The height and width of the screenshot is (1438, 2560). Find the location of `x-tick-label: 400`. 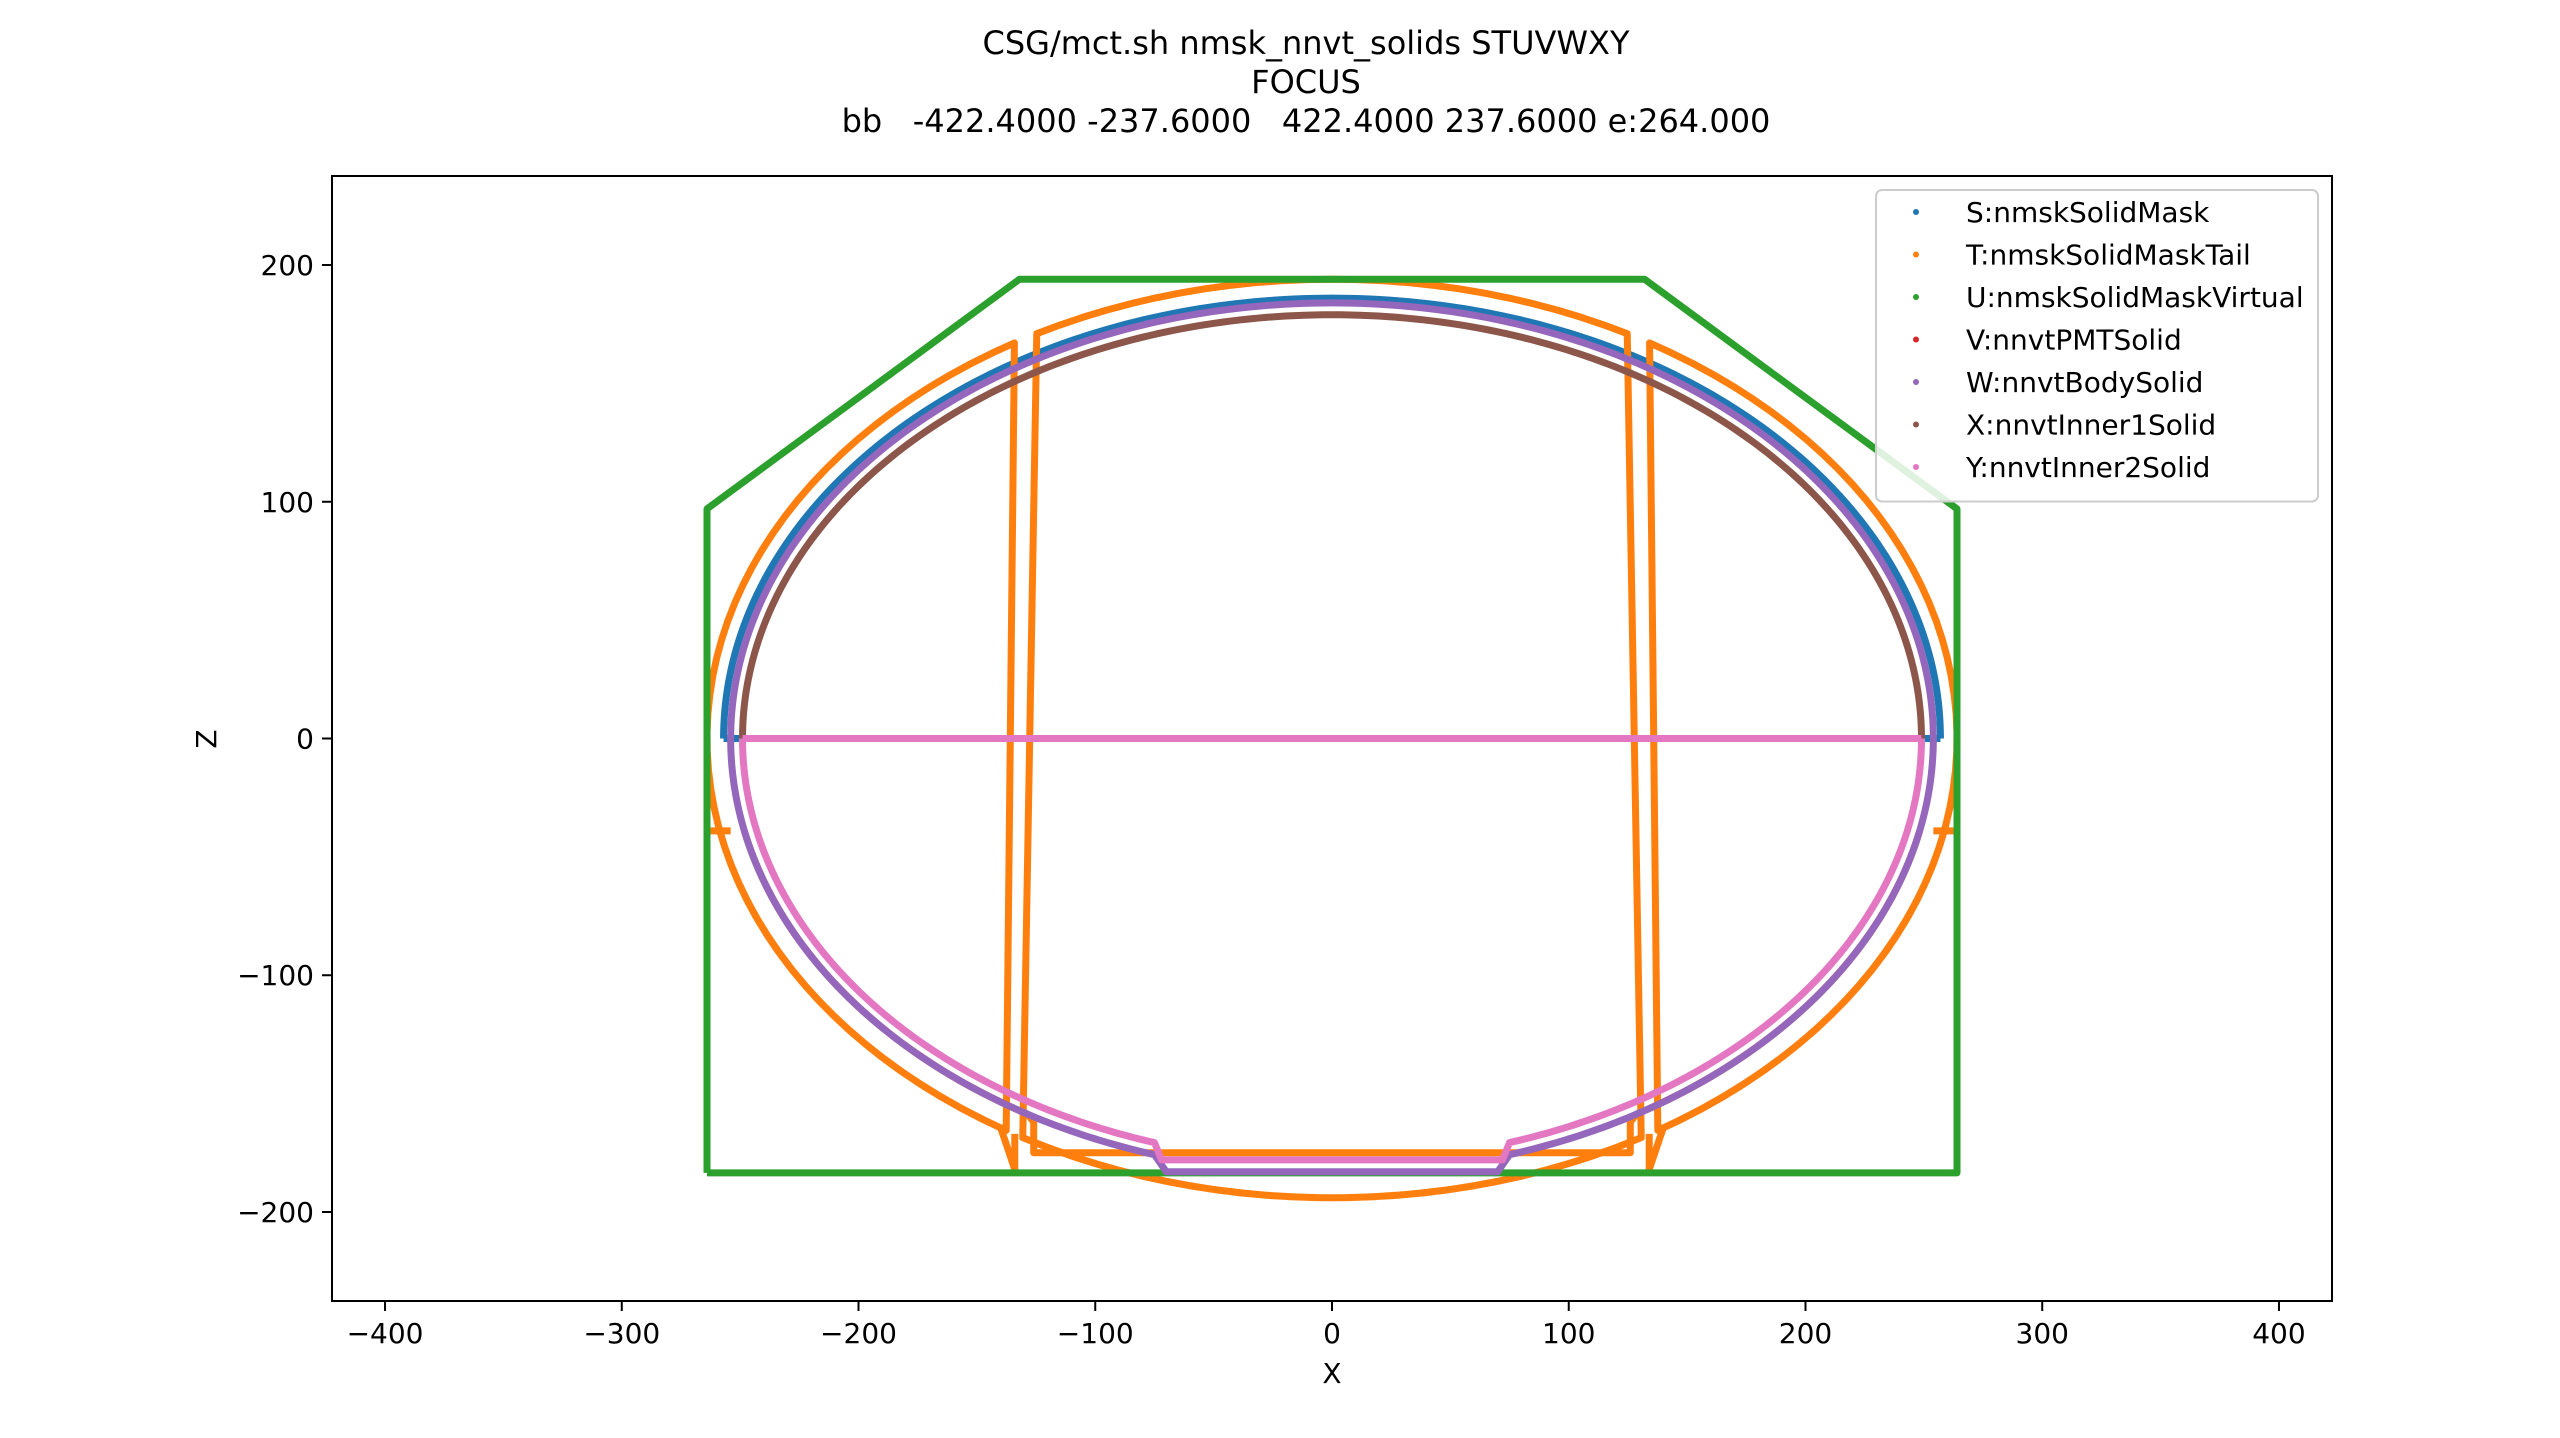

x-tick-label: 400 is located at coordinates (2278, 1333).